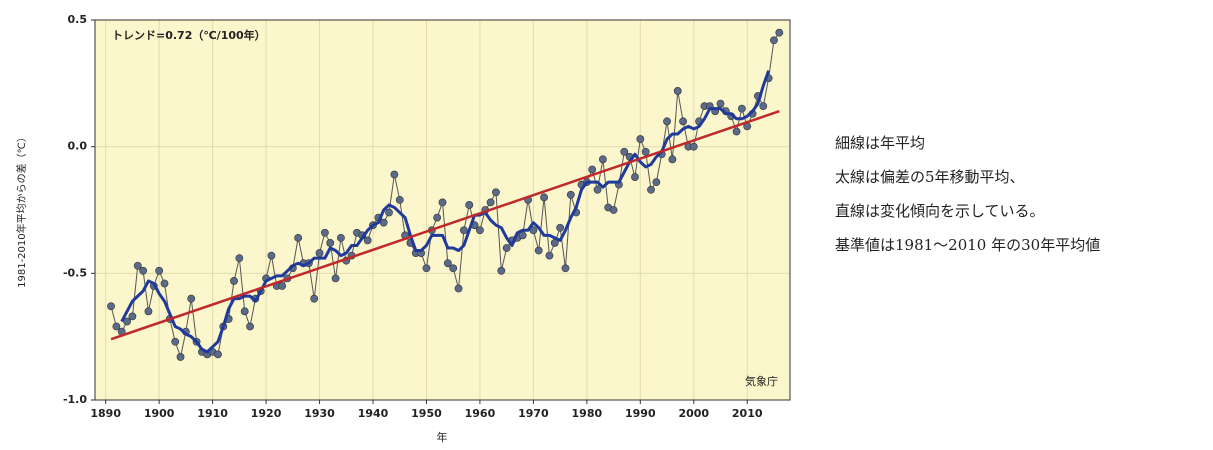 Image resolution: width=1213 pixels, height=450 pixels. I want to click on x-tick-label: 1950, so click(426, 413).